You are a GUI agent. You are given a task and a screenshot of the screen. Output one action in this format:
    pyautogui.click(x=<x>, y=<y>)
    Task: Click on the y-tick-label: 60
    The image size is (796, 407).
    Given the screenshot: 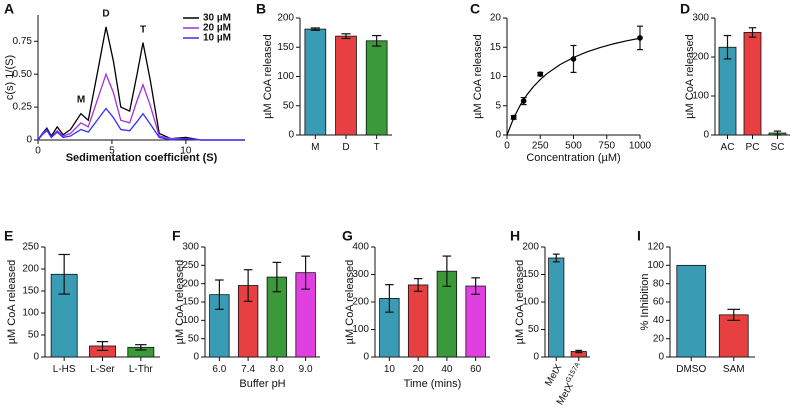 What is the action you would take?
    pyautogui.click(x=659, y=302)
    